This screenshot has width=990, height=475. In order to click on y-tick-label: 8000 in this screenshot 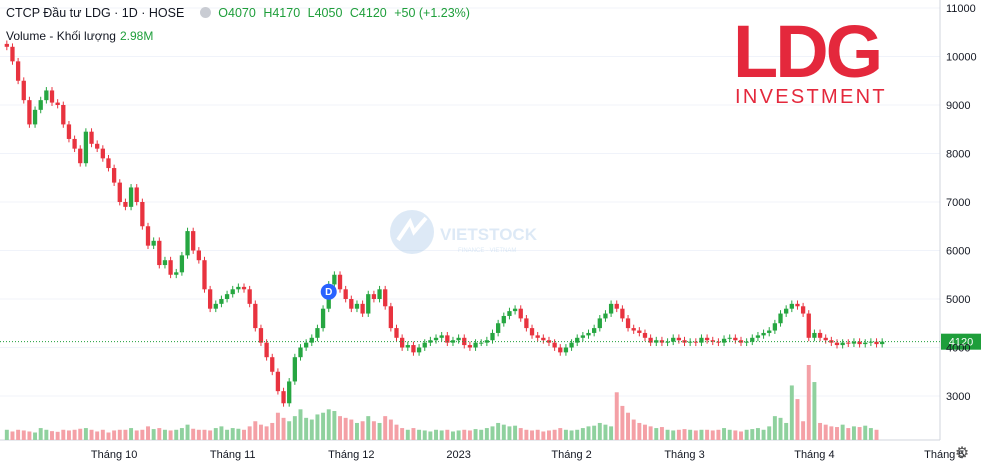, I will do `click(958, 155)`.